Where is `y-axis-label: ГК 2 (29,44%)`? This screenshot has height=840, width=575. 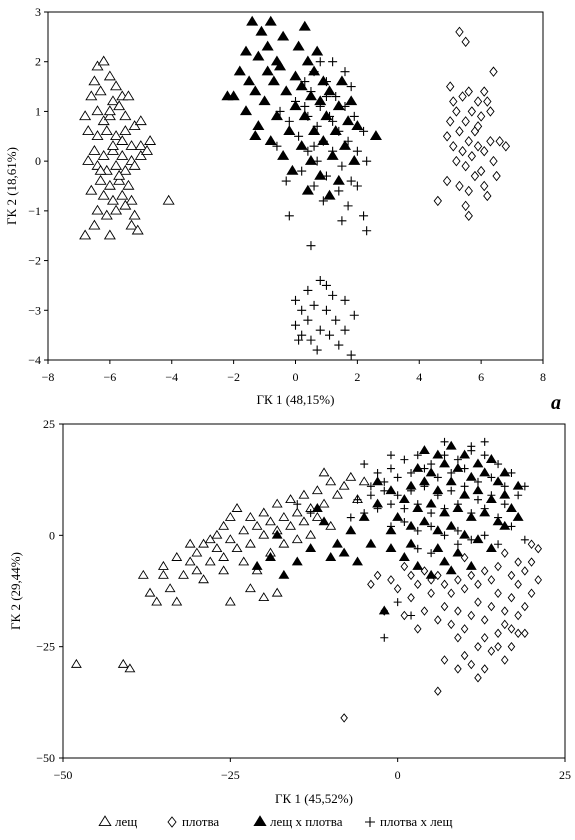
y-axis-label: ГК 2 (29,44%) is located at coordinates (15, 591).